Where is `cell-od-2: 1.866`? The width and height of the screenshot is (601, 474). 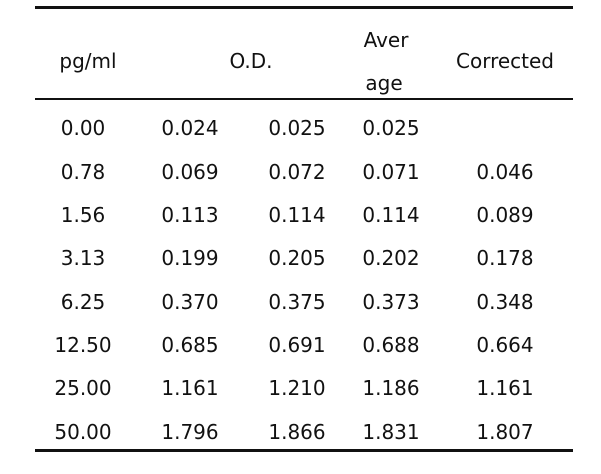 cell-od-2: 1.866 is located at coordinates (297, 432).